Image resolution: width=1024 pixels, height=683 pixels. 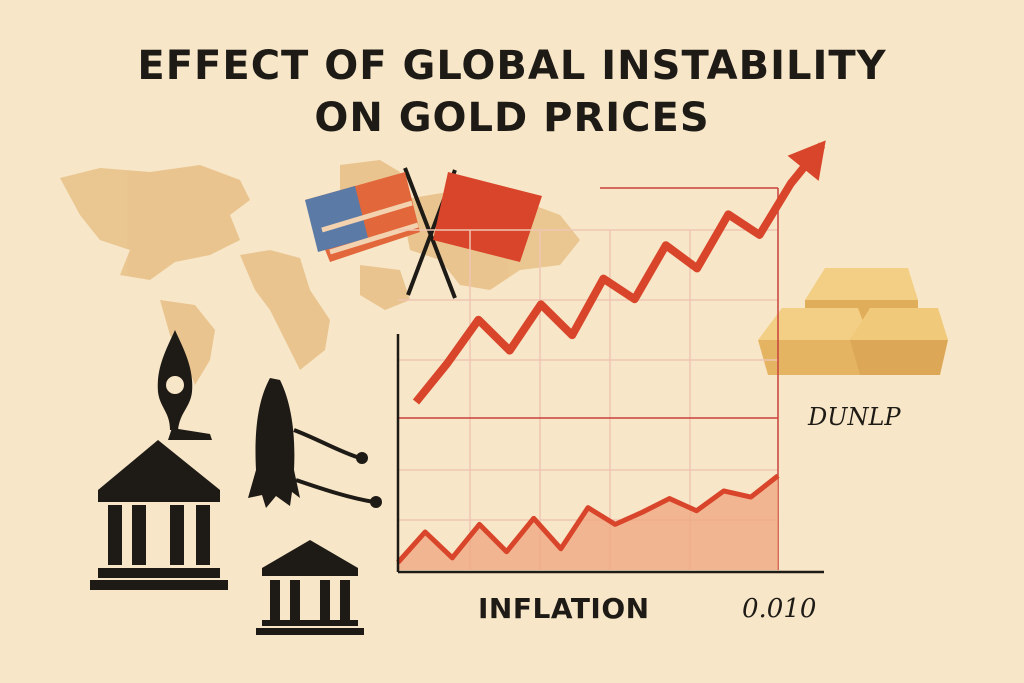 What do you see at coordinates (315, 443) in the screenshot?
I see `rocket-icon` at bounding box center [315, 443].